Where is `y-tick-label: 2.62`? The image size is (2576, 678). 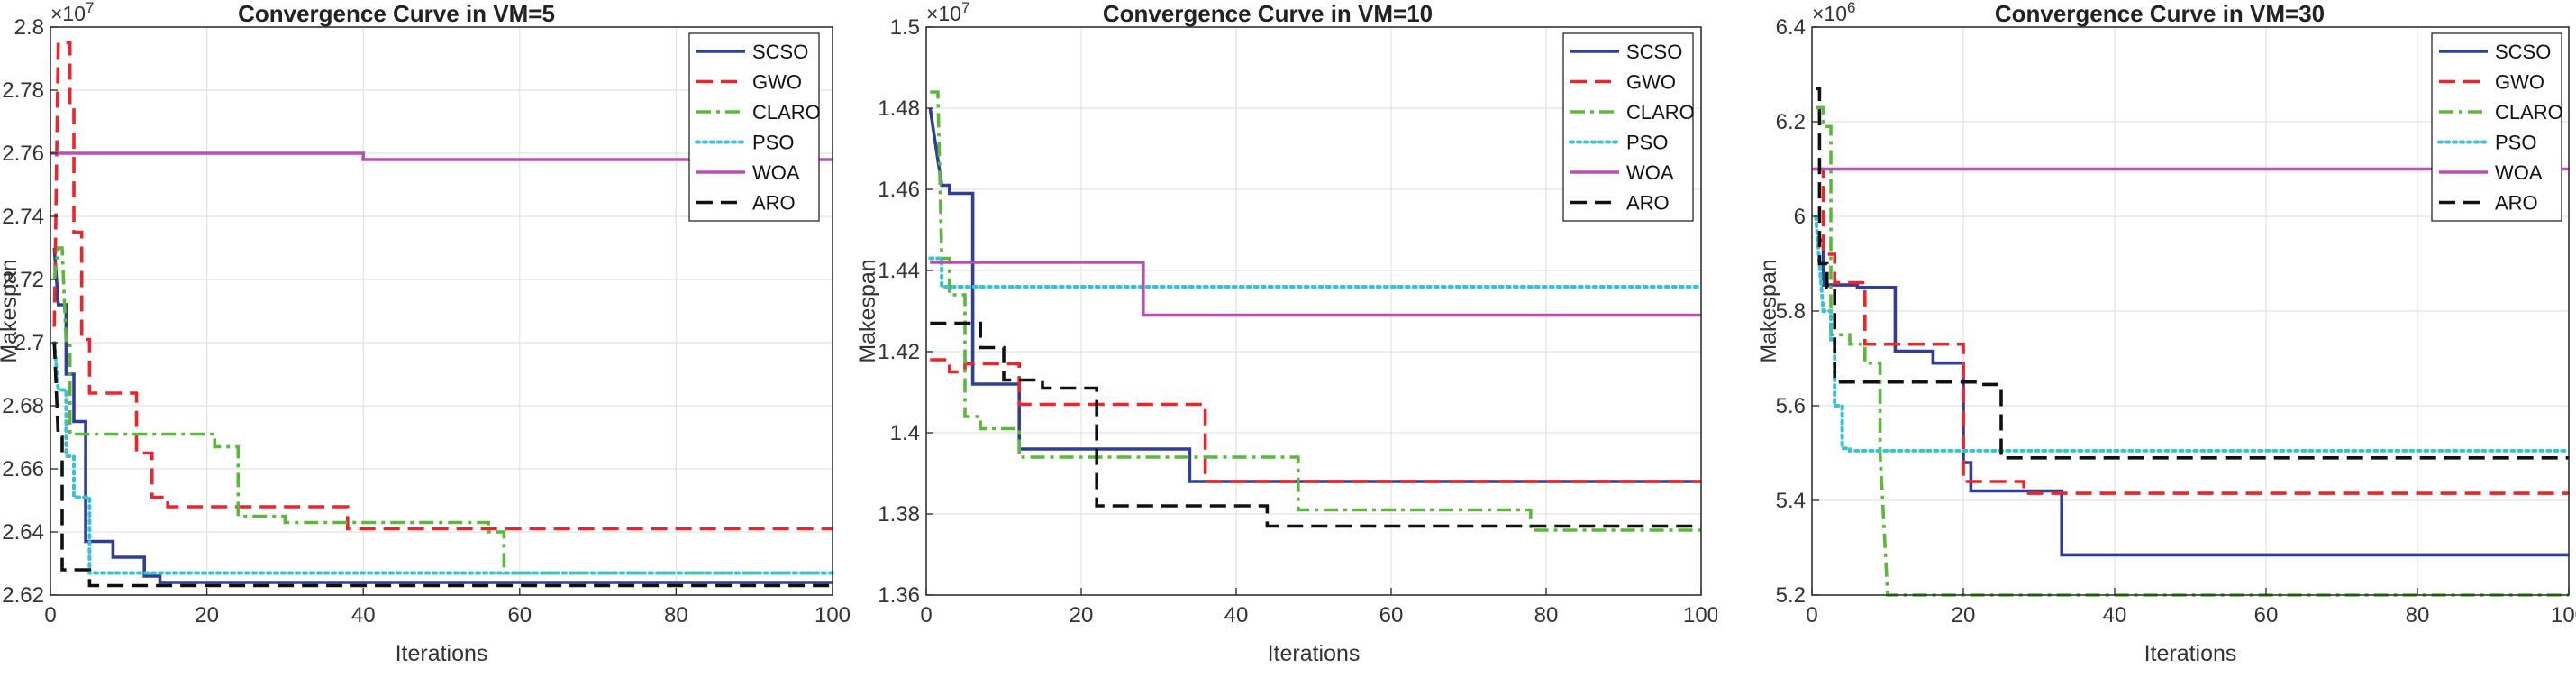
y-tick-label: 2.62 is located at coordinates (23, 596).